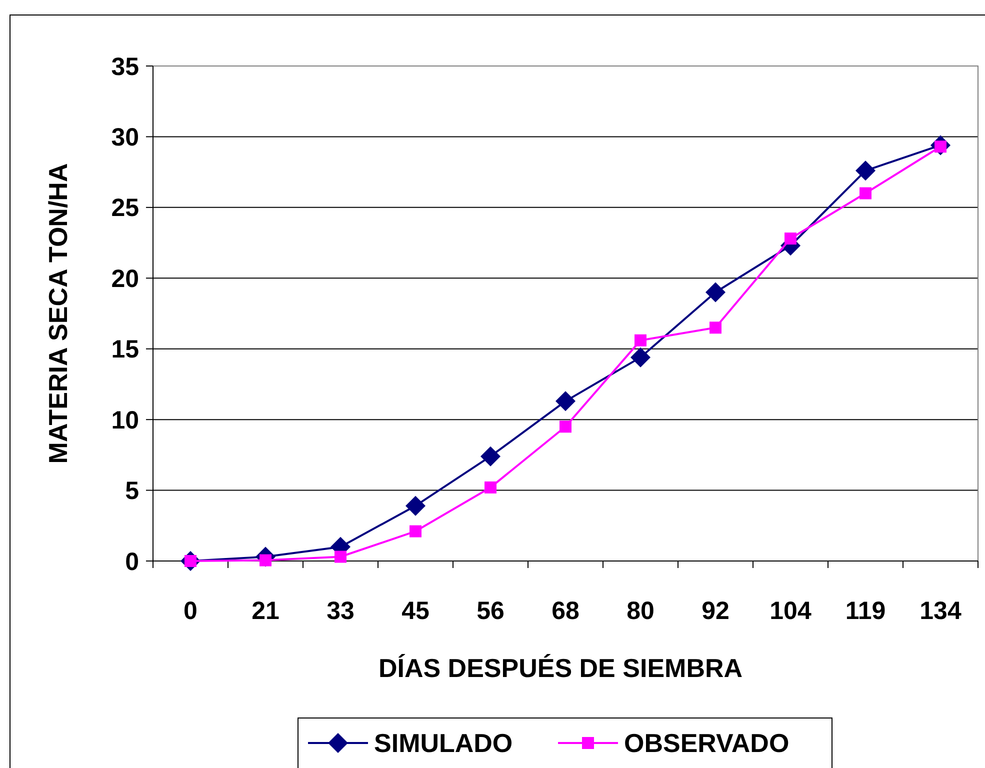 The image size is (985, 768). I want to click on x-tick-label: 56, so click(490, 611).